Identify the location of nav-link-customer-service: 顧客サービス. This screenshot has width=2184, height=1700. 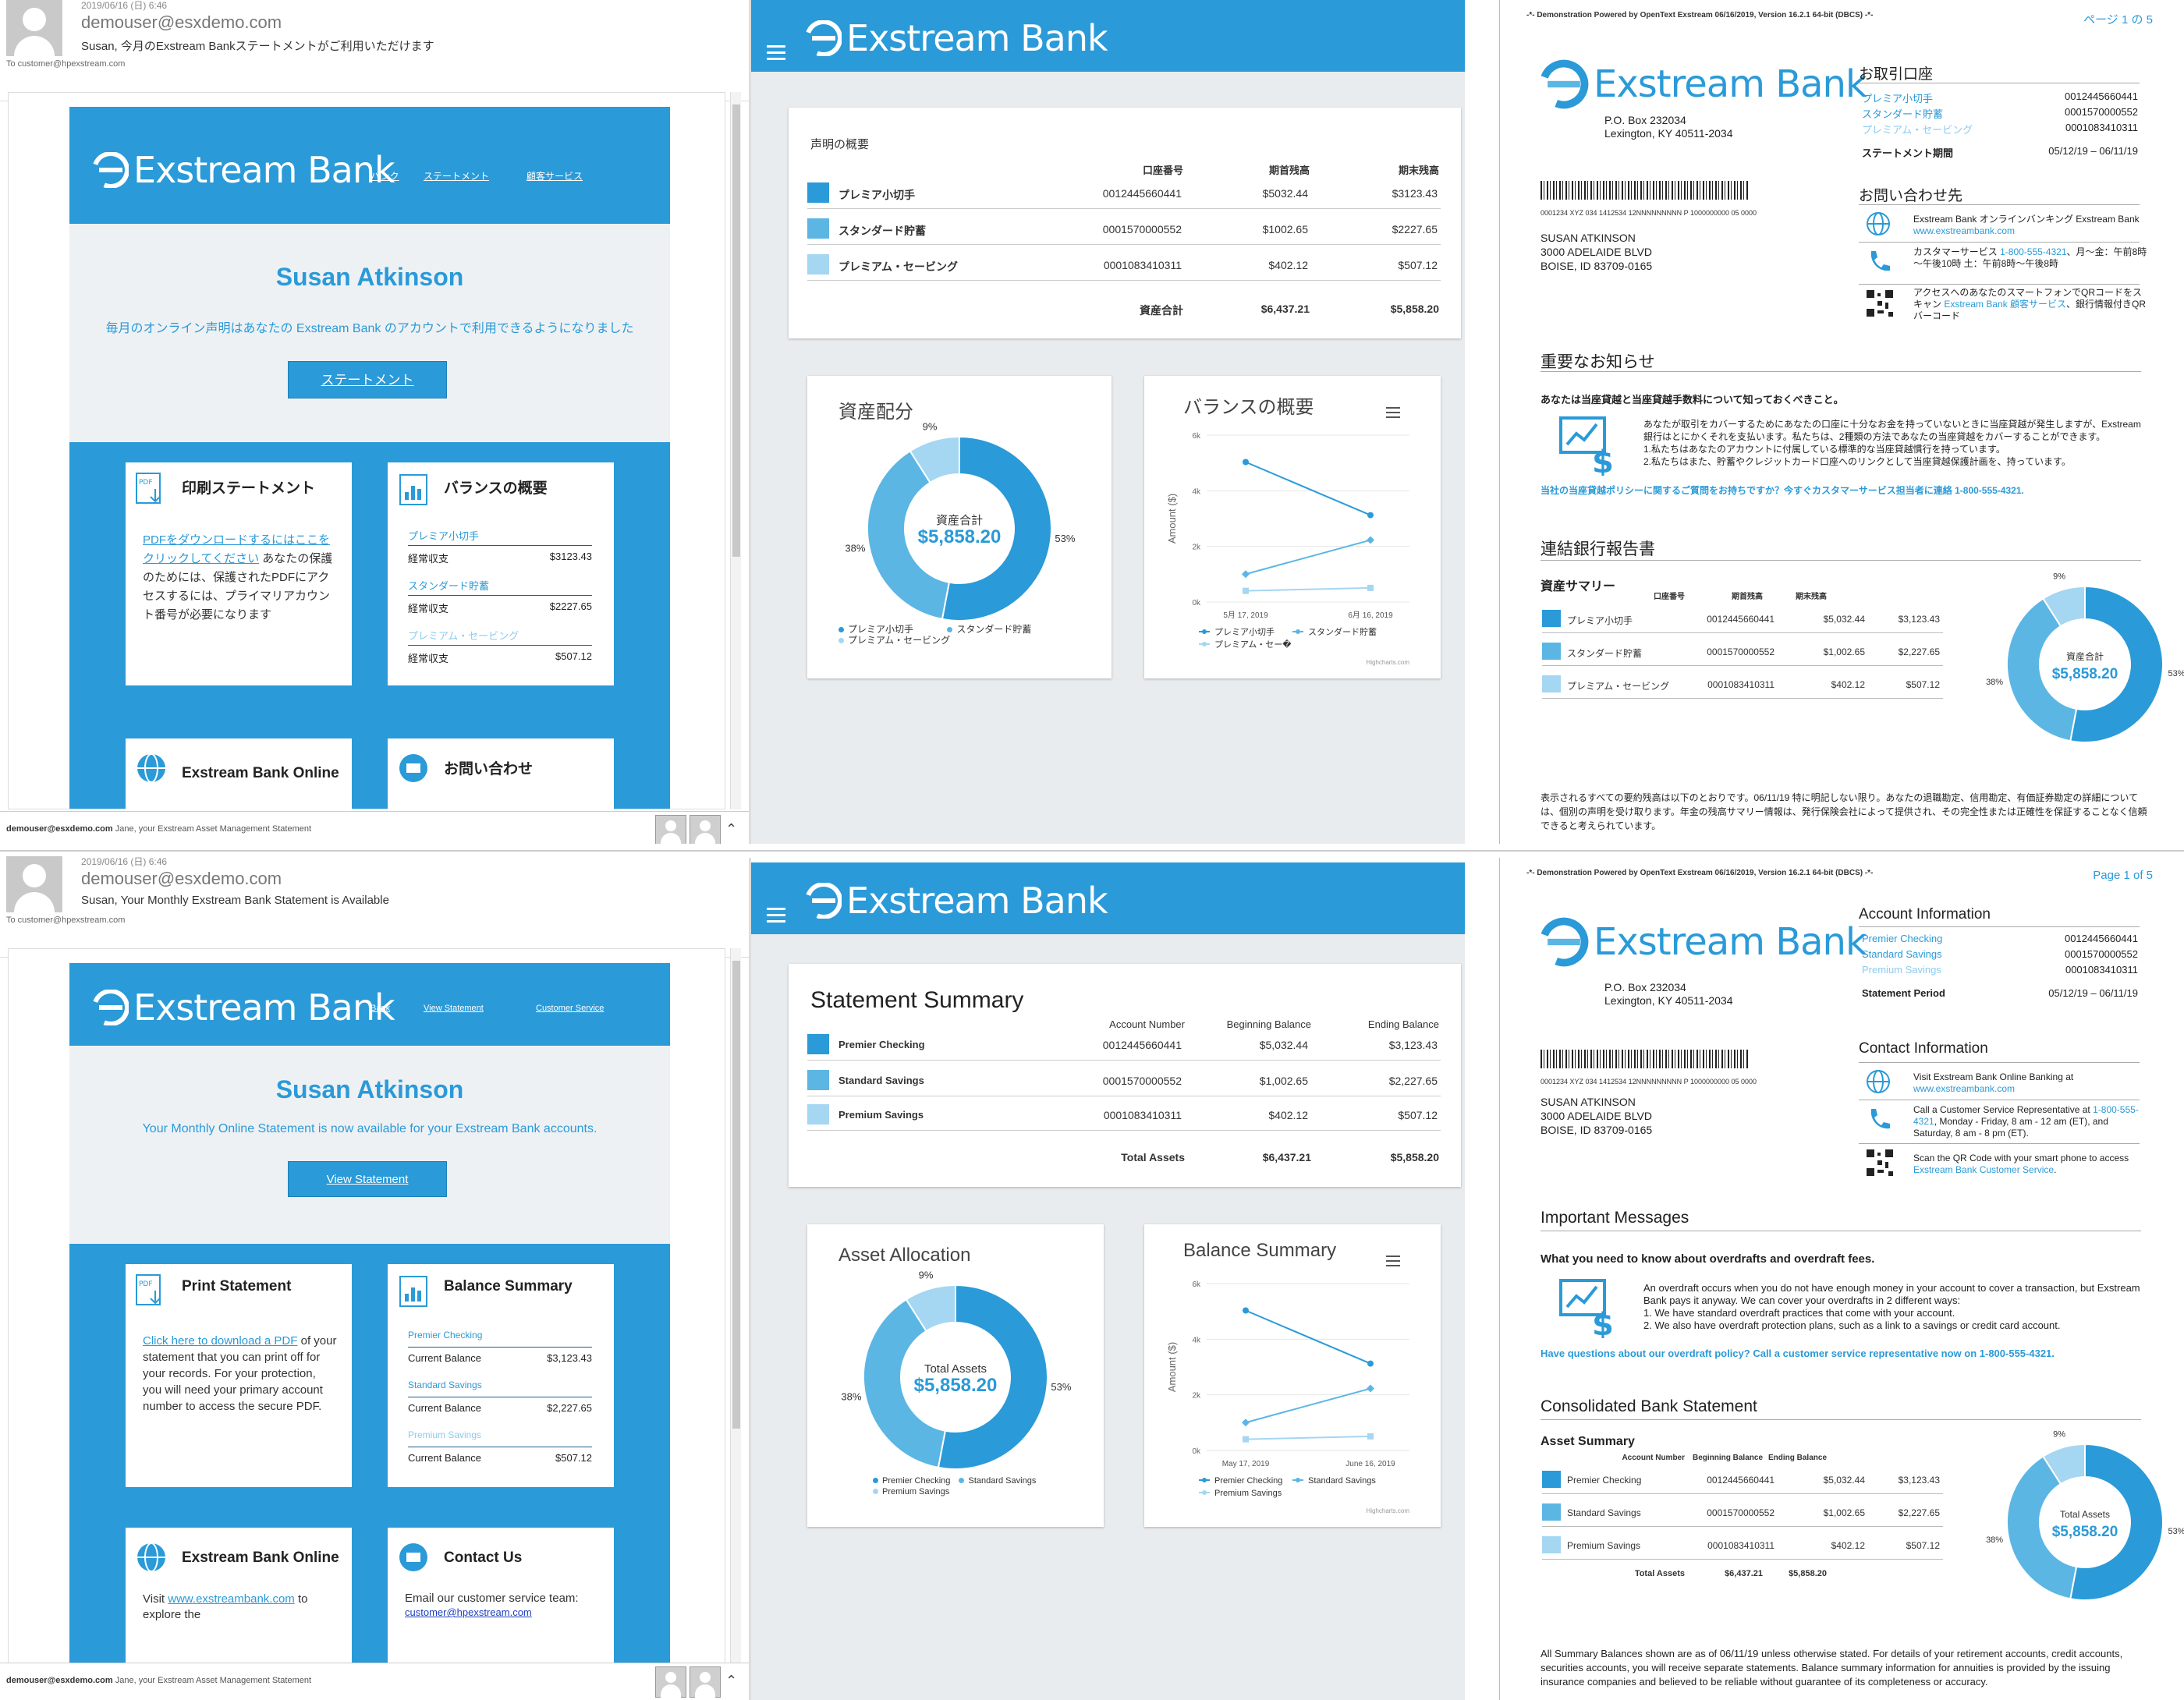
(554, 176).